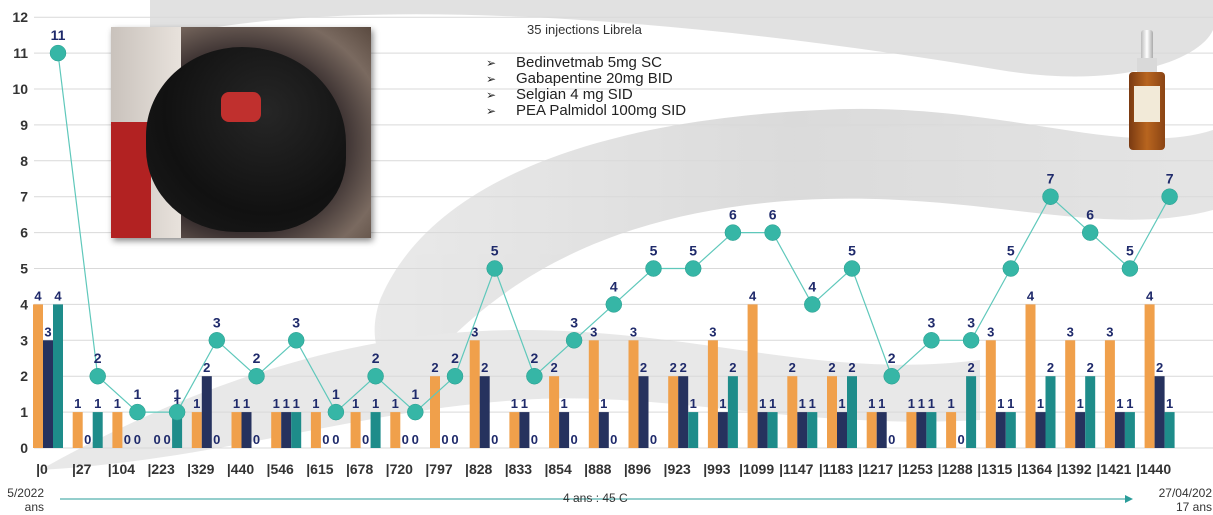 The image size is (1213, 515). I want to click on x-tick-label: |1217, so click(875, 469).